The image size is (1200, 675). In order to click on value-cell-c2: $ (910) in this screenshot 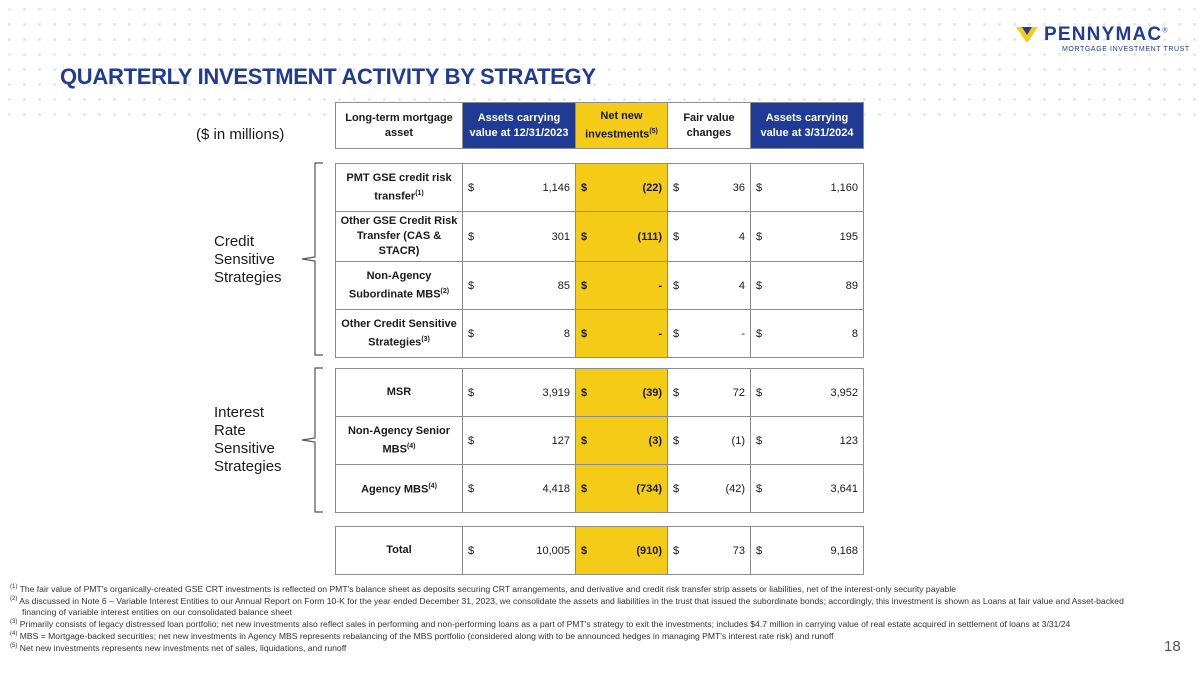, I will do `click(621, 550)`.